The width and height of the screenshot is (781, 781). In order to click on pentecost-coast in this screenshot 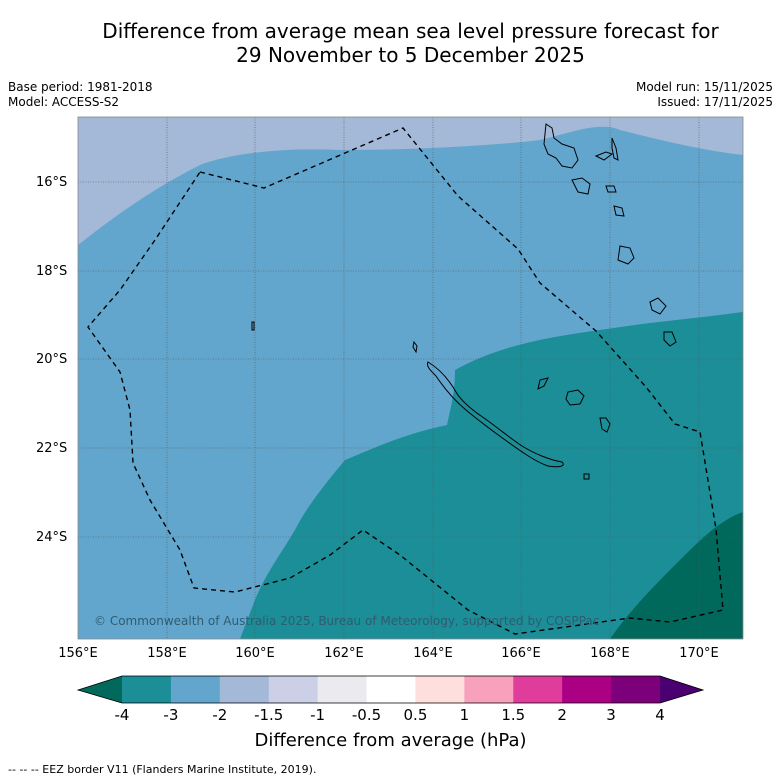, I will do `click(615, 149)`.